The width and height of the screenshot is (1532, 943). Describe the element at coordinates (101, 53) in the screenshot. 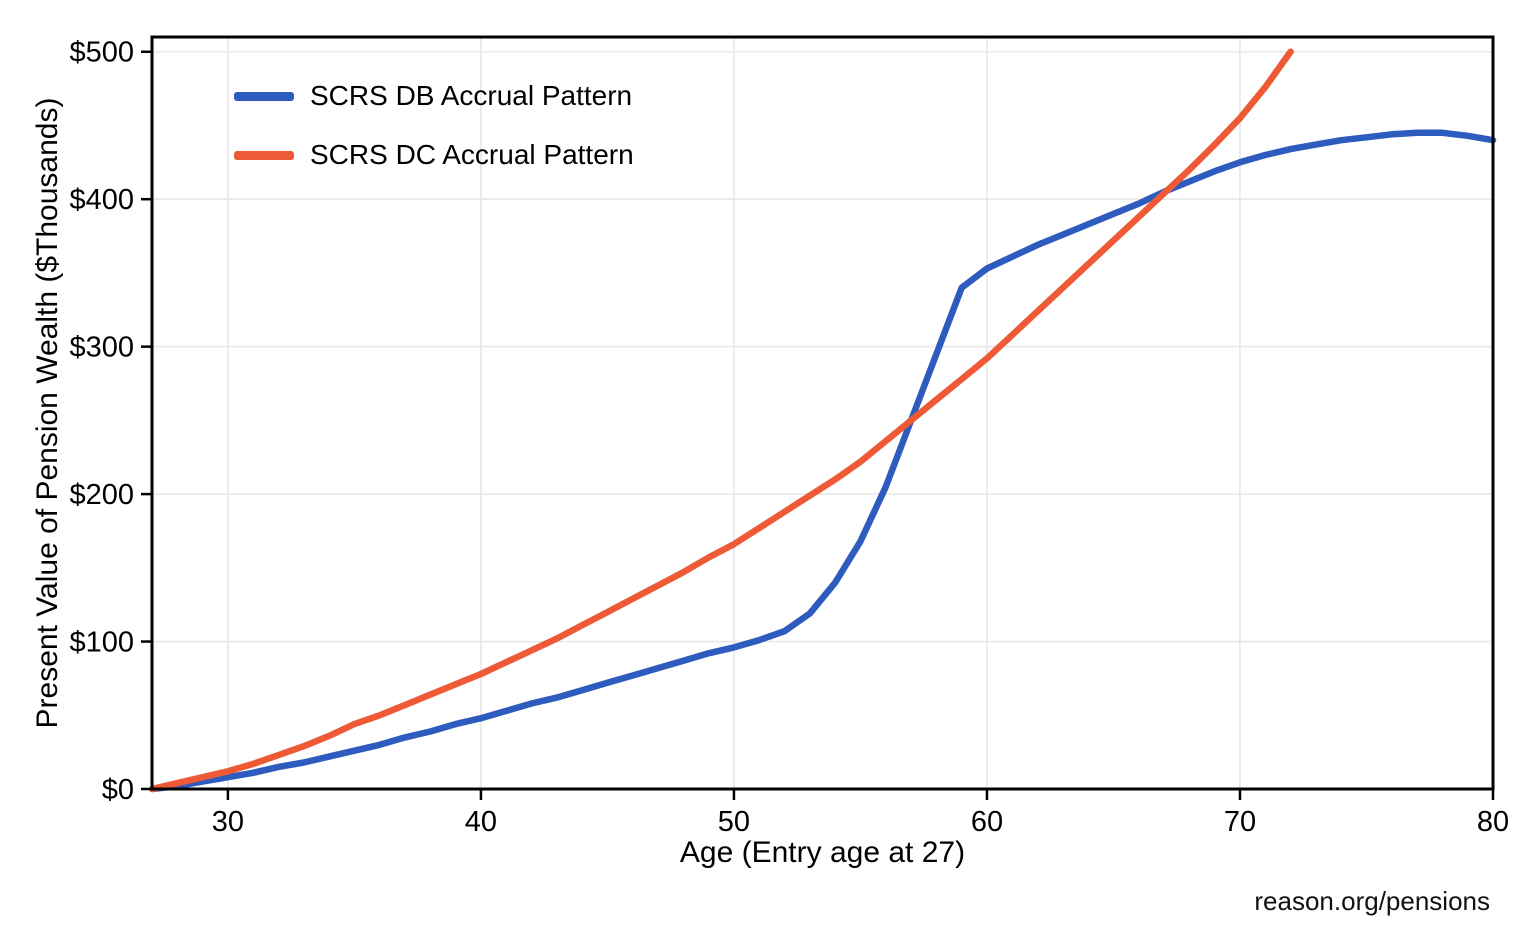

I see `y-tick-label: $500` at that location.